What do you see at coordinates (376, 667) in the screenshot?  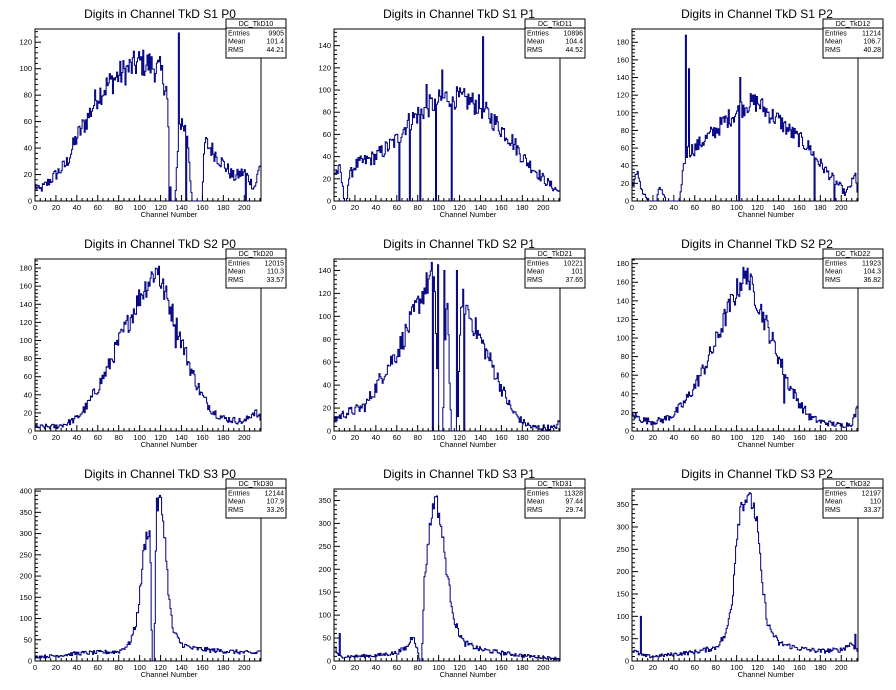 I see `x-tick-label: 40` at bounding box center [376, 667].